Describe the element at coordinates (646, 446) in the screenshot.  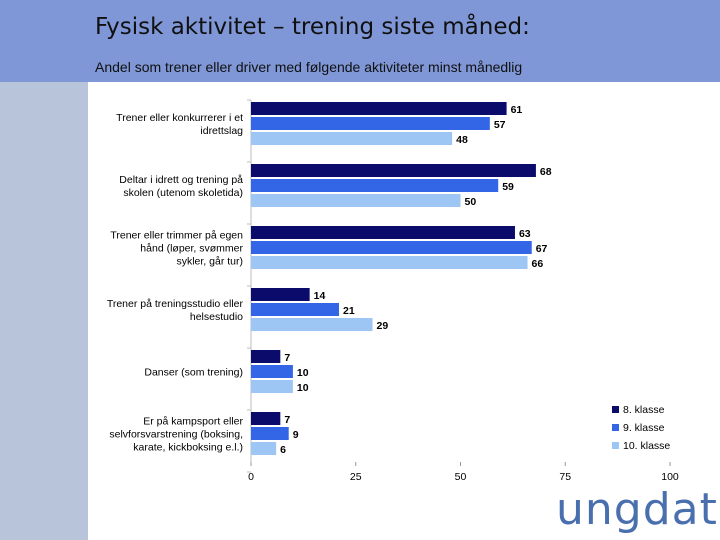
I see `legend-label: 10. klasse` at that location.